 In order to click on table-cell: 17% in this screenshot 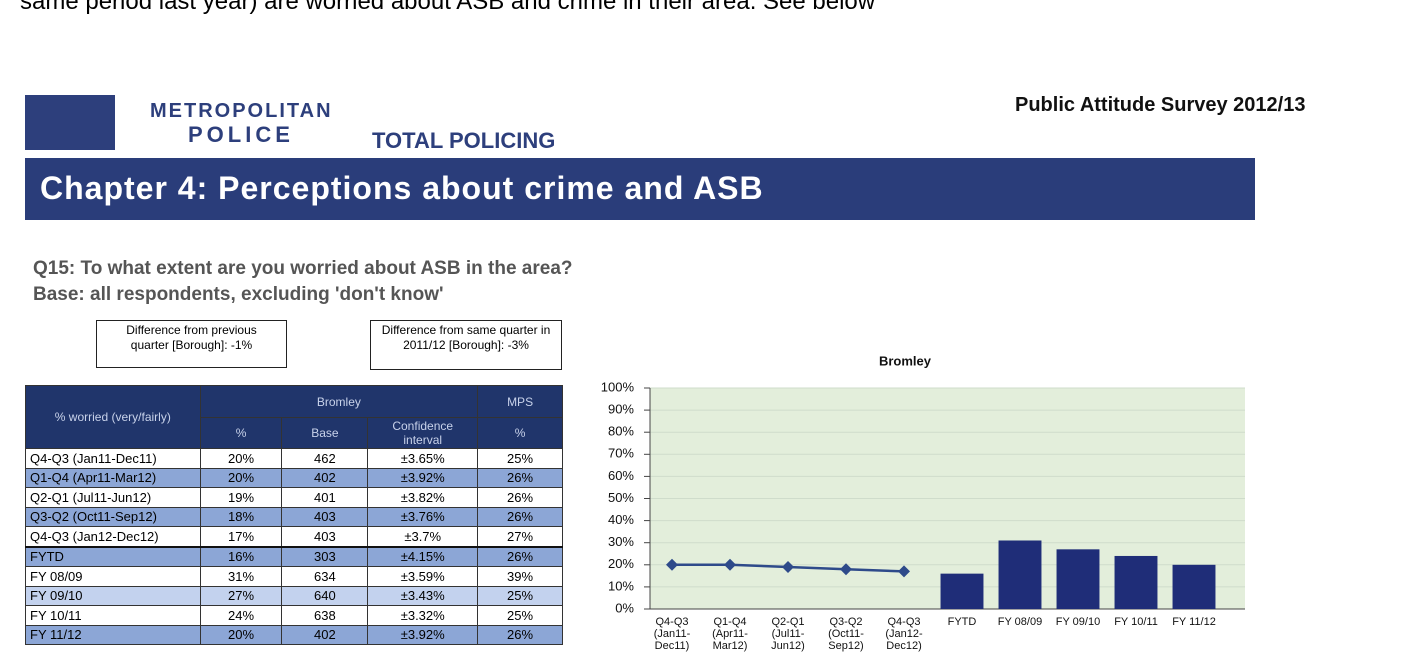, I will do `click(241, 536)`.